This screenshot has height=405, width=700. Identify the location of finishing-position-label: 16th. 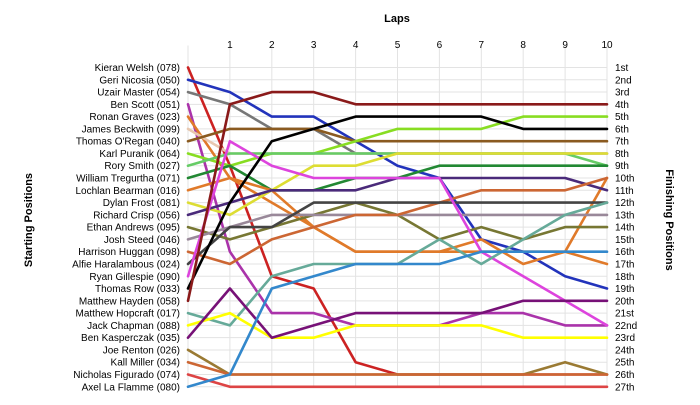
(624, 252).